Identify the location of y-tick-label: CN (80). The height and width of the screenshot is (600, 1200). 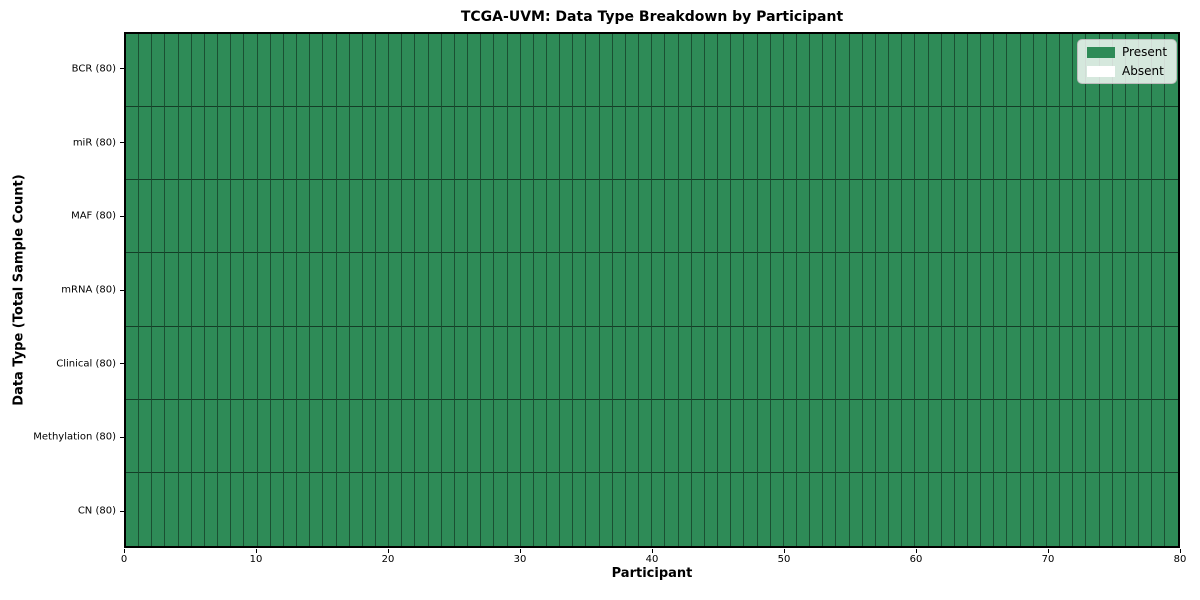
(96, 511).